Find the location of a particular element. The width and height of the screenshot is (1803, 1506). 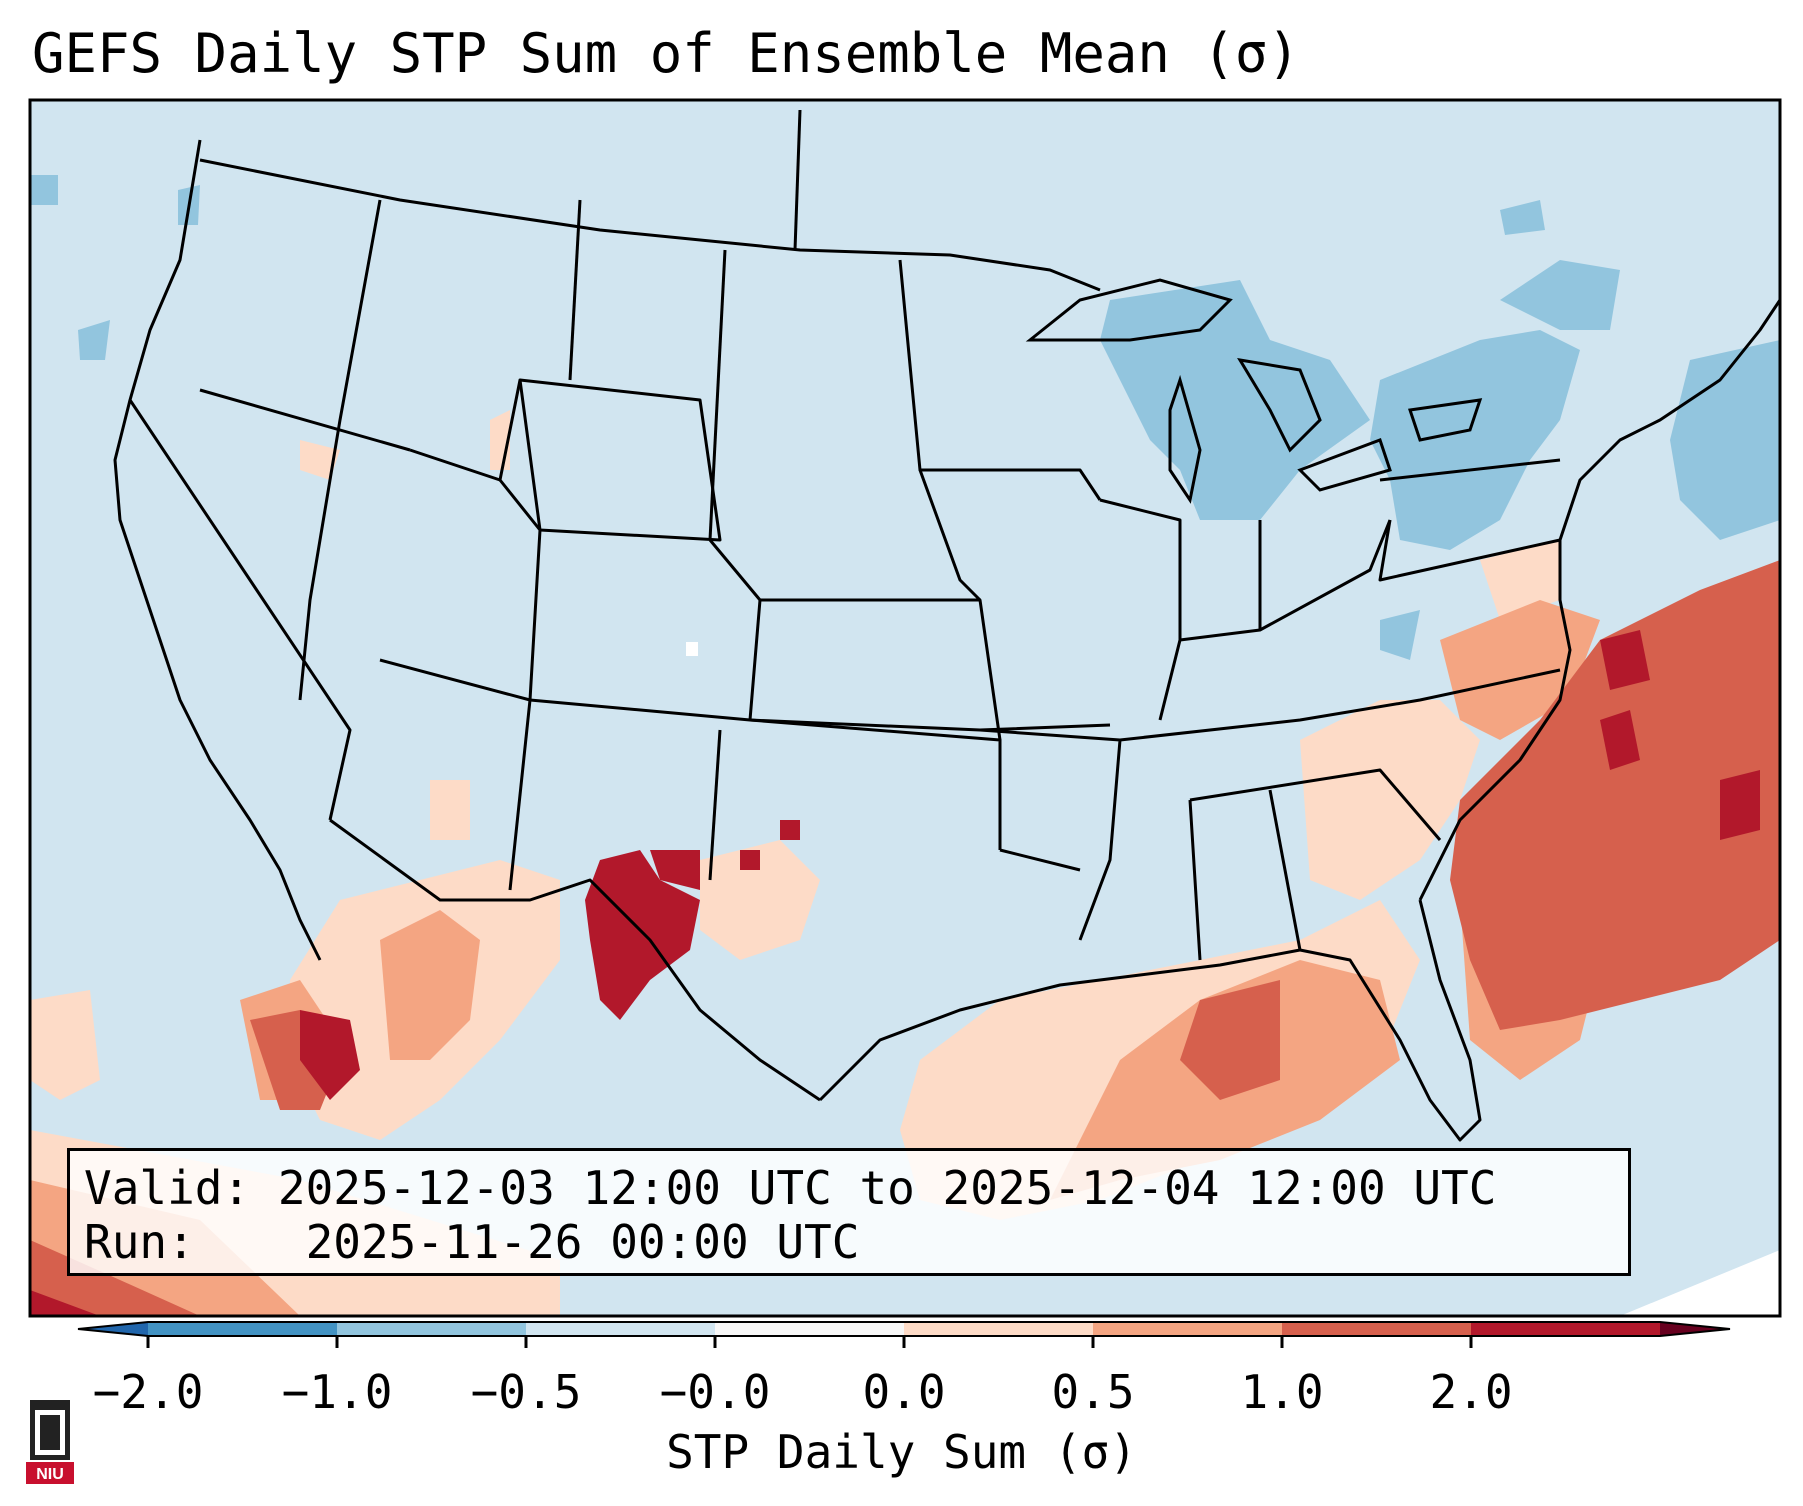

colorbar-segments is located at coordinates (904, 1329).